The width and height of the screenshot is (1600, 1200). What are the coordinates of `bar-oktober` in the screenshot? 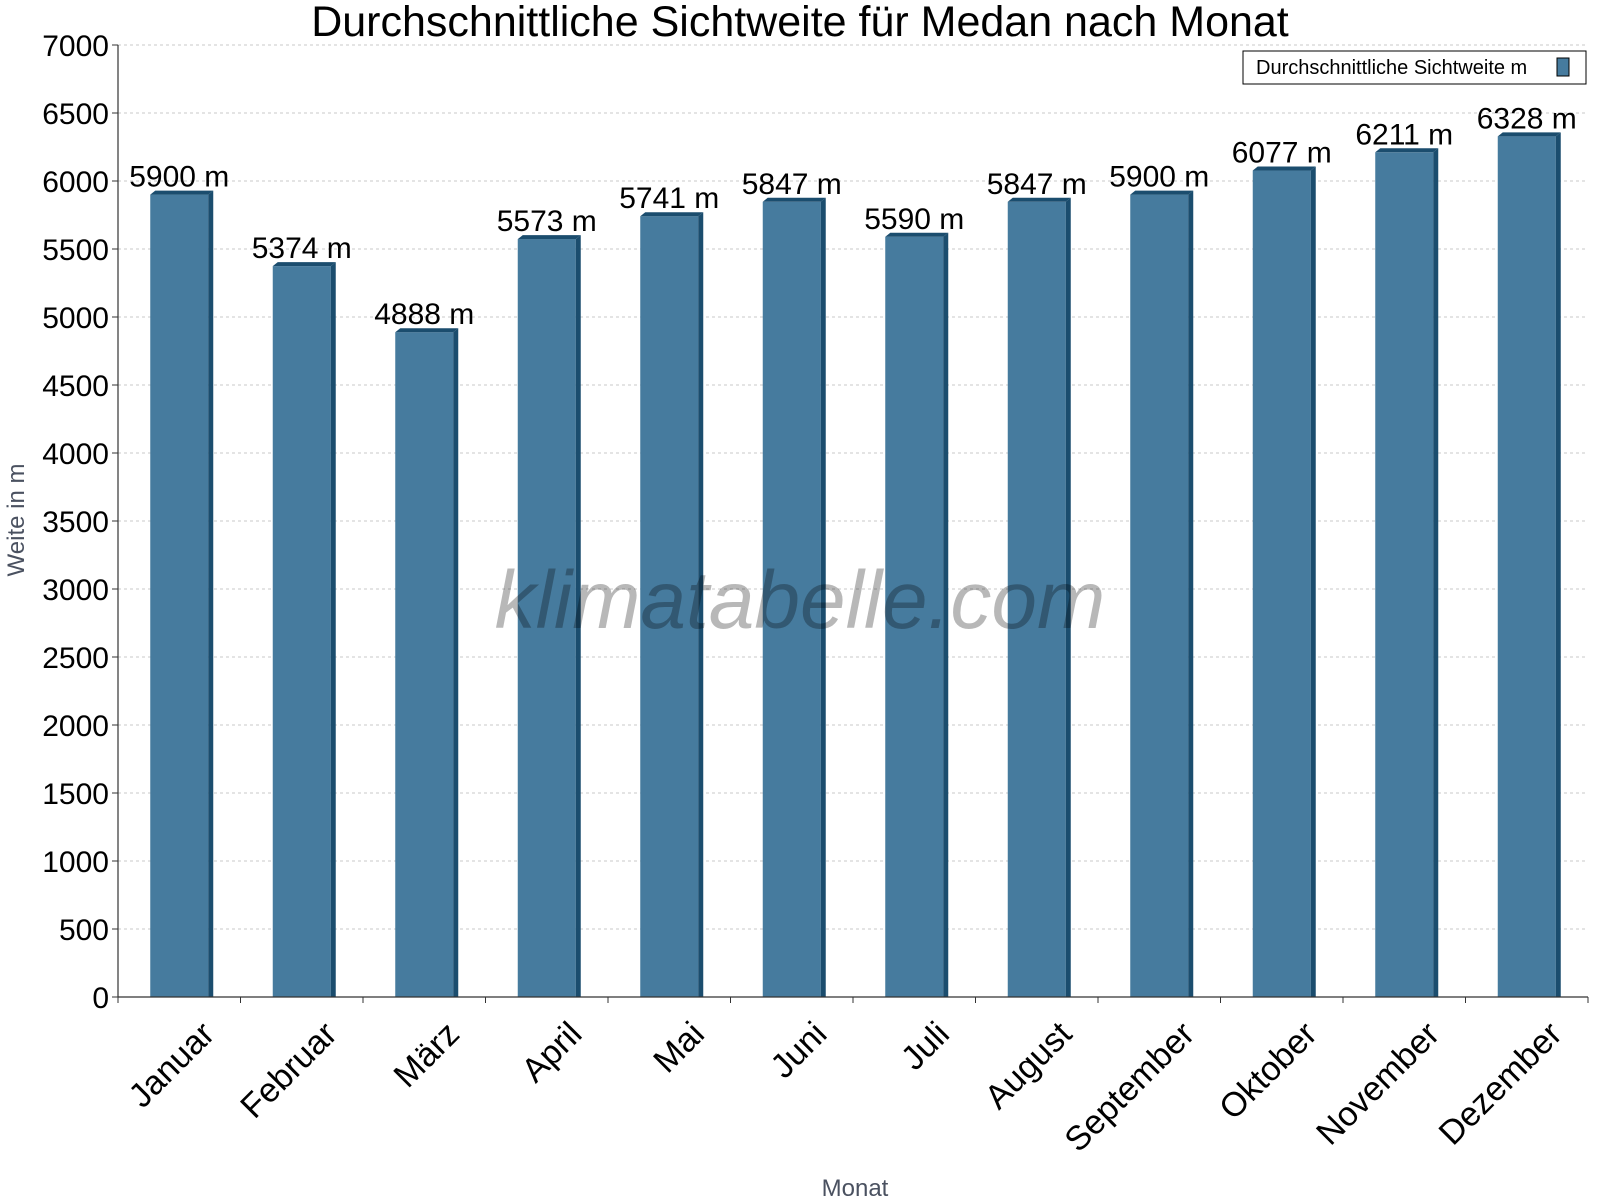 It's located at (1284, 581).